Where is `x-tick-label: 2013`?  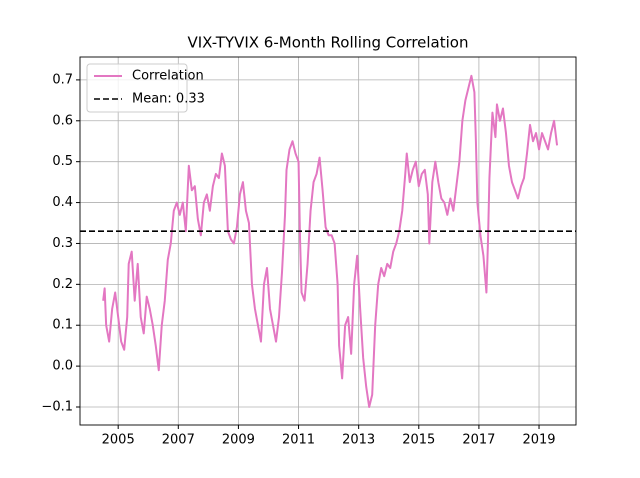 x-tick-label: 2013 is located at coordinates (358, 440).